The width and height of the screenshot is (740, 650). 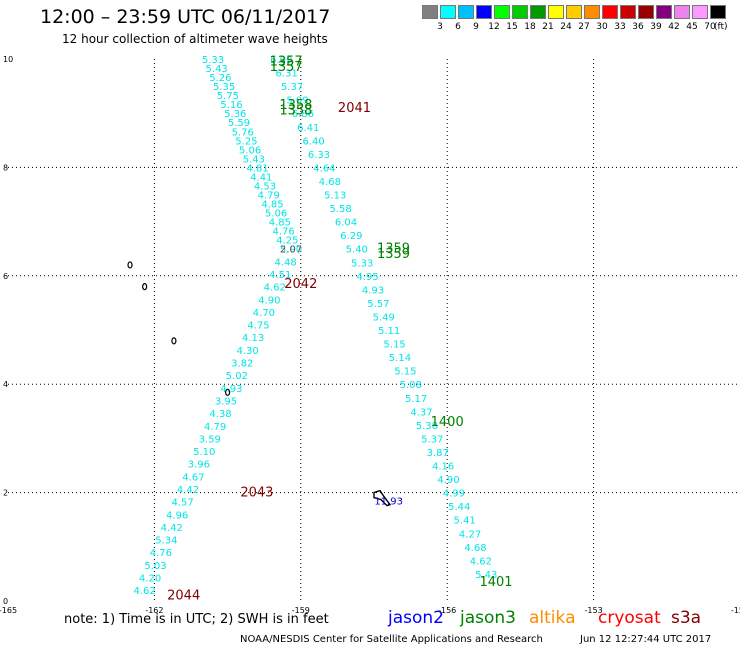 I want to click on wave-height-value: 3.87, so click(x=438, y=453).